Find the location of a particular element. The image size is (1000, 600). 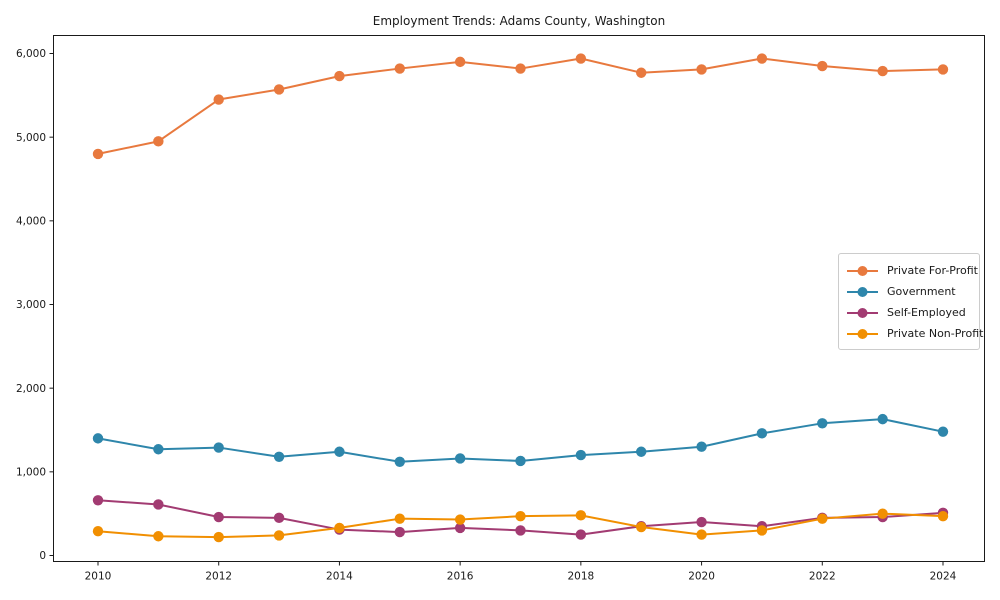

x-tick-label: 2014 is located at coordinates (339, 577).